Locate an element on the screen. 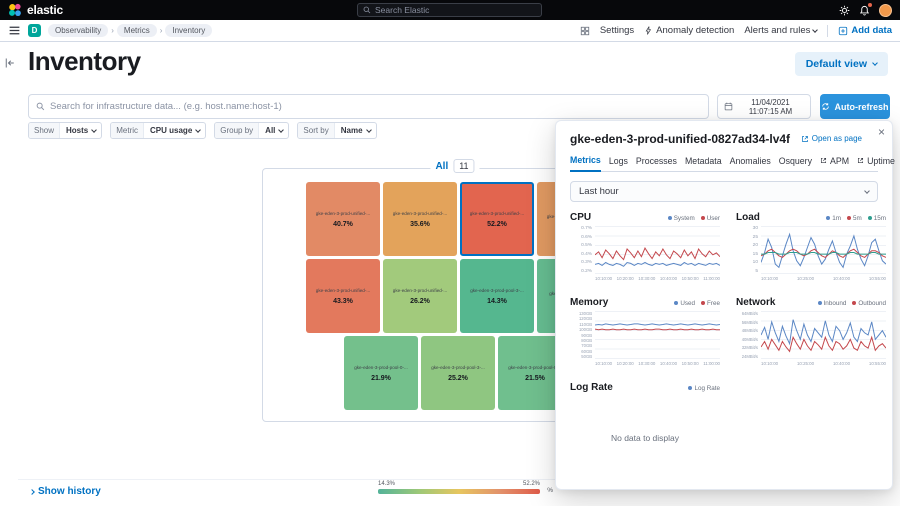 The height and width of the screenshot is (506, 900). tab-logs: Logs is located at coordinates (618, 160).